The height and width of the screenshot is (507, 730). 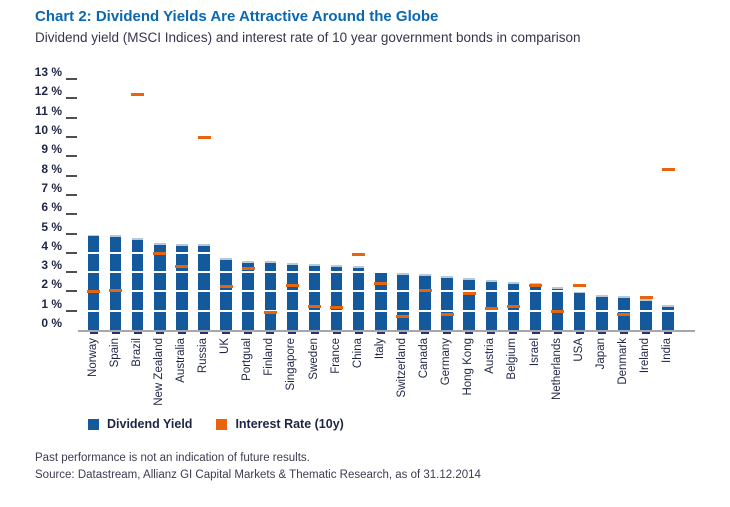 What do you see at coordinates (222, 424) in the screenshot?
I see `interest-rate-swatch-icon` at bounding box center [222, 424].